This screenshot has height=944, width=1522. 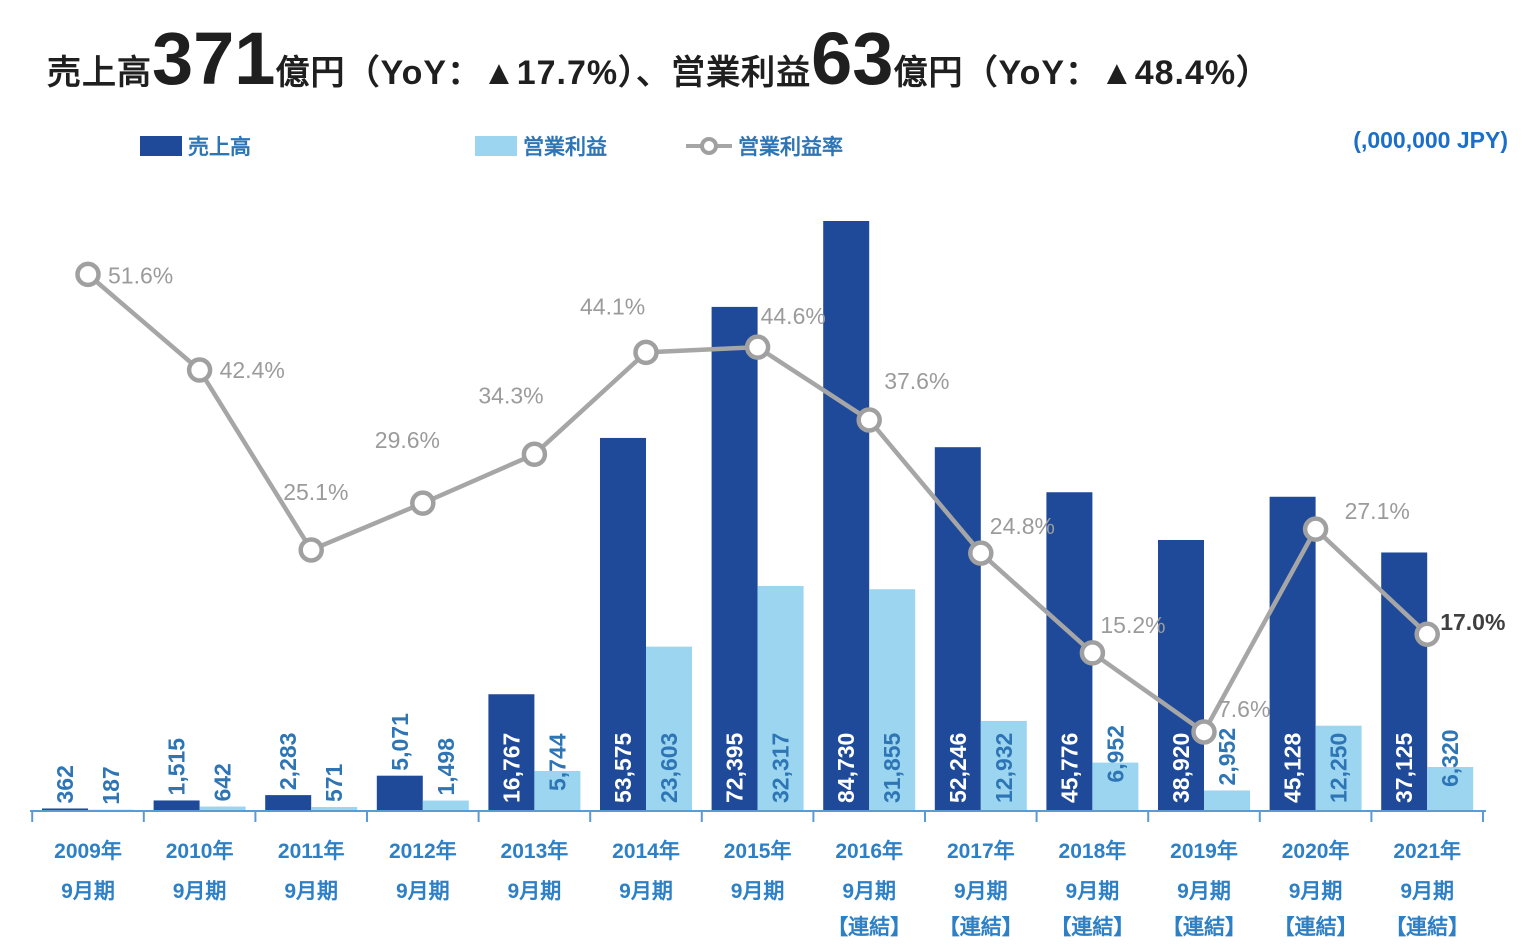 I want to click on value-label-sales-3: 5,071, so click(x=400, y=742).